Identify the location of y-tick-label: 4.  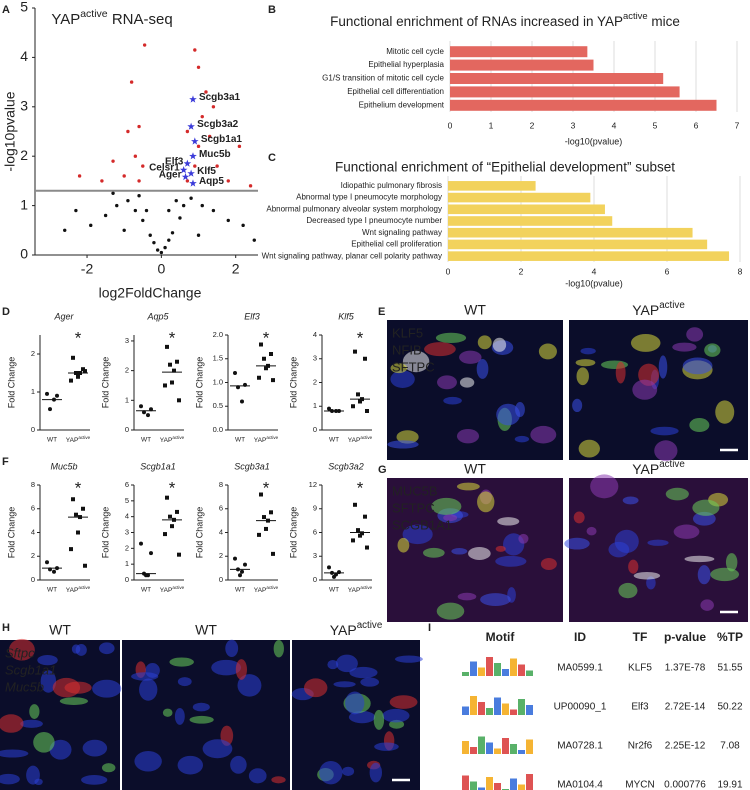
(33, 531).